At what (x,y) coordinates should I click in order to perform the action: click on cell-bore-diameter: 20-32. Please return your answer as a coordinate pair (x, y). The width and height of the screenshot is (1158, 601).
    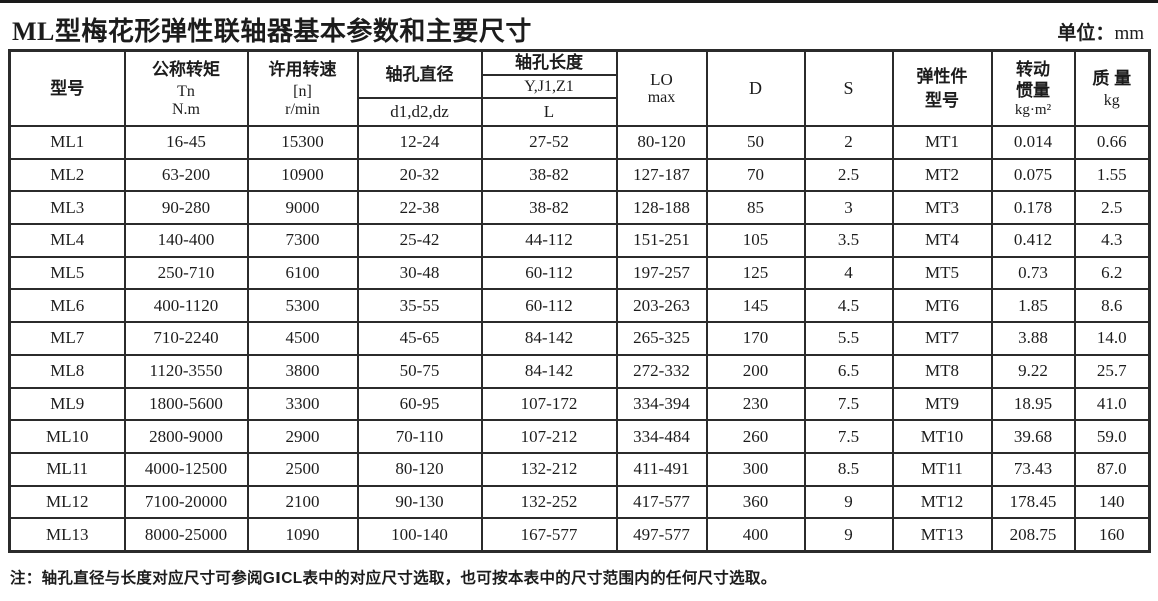
    Looking at the image, I should click on (419, 175).